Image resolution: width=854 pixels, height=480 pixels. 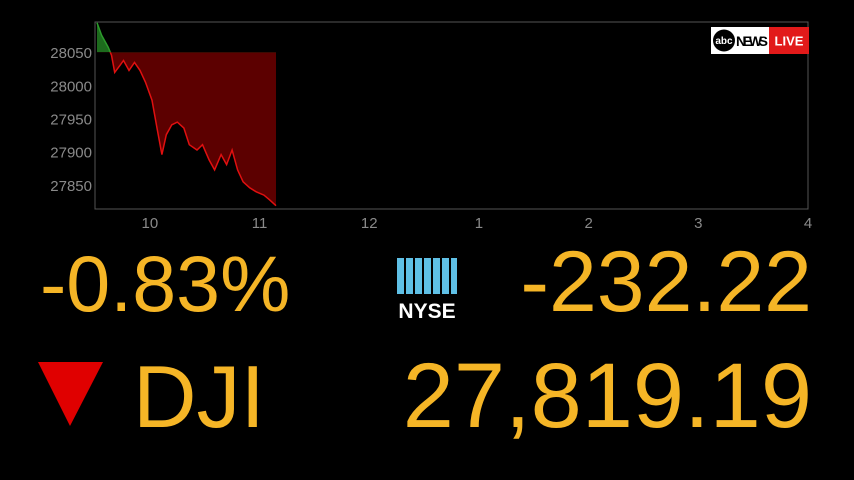 I want to click on area-below, so click(x=186, y=129).